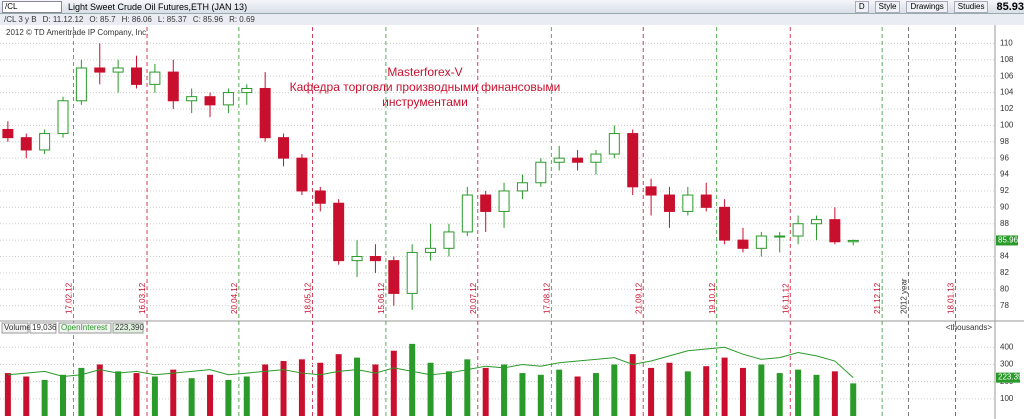  Describe the element at coordinates (1004, 174) in the screenshot. I see `y-tick-label: 94` at that location.